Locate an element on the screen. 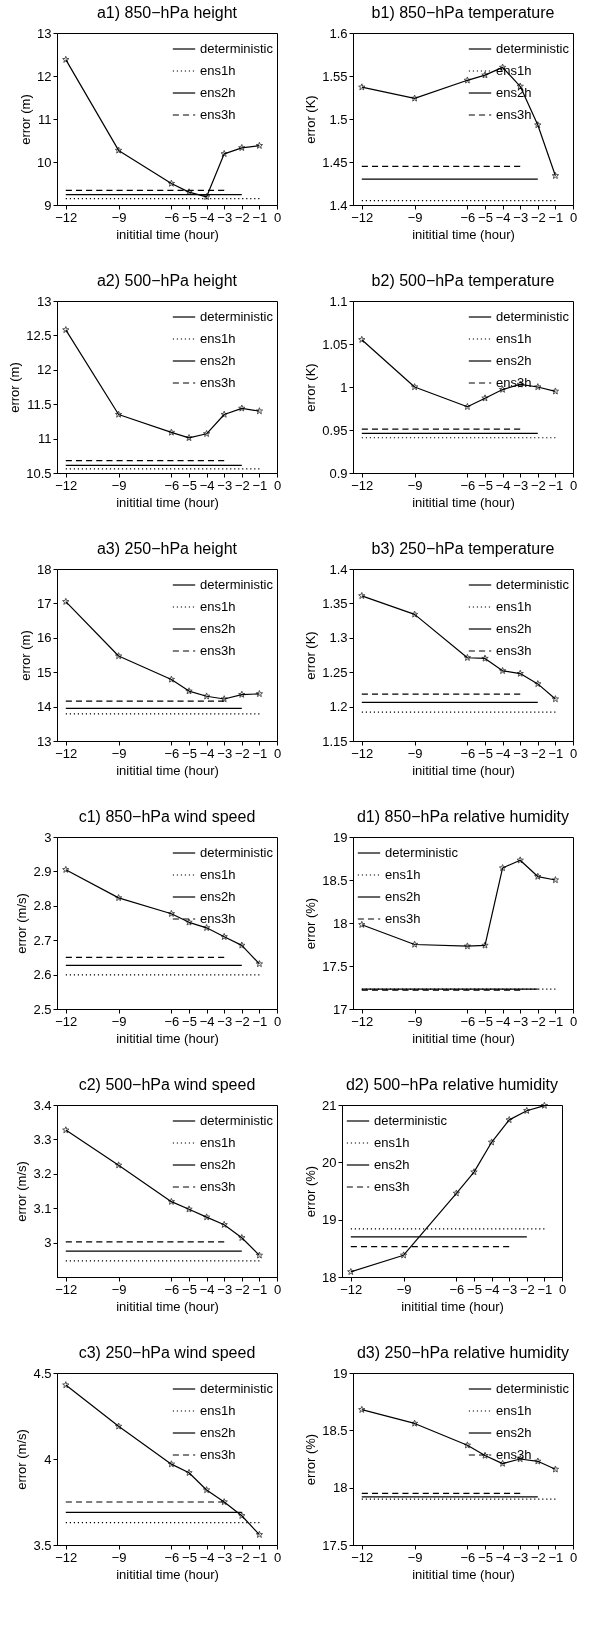  y-tick-label: 21 is located at coordinates (329, 1105).